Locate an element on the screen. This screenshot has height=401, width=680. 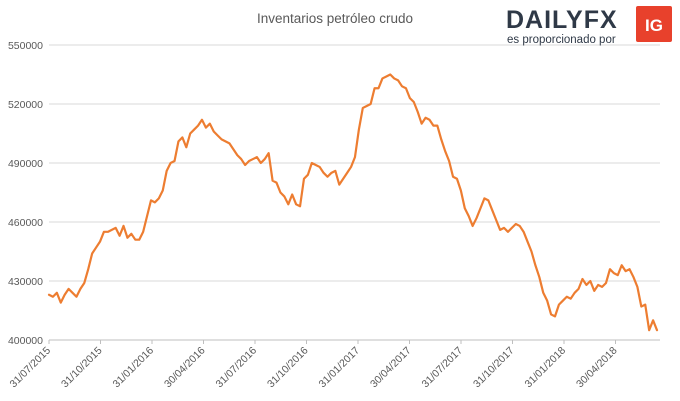
x-tick-label: 30/04/2016 is located at coordinates (185, 368).